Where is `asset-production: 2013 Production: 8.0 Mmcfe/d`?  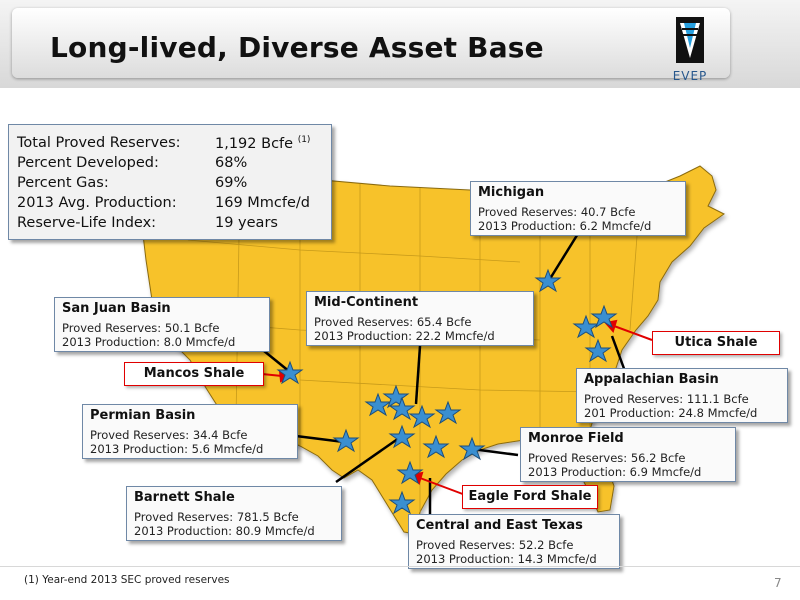
asset-production: 2013 Production: 8.0 Mmcfe/d is located at coordinates (149, 342).